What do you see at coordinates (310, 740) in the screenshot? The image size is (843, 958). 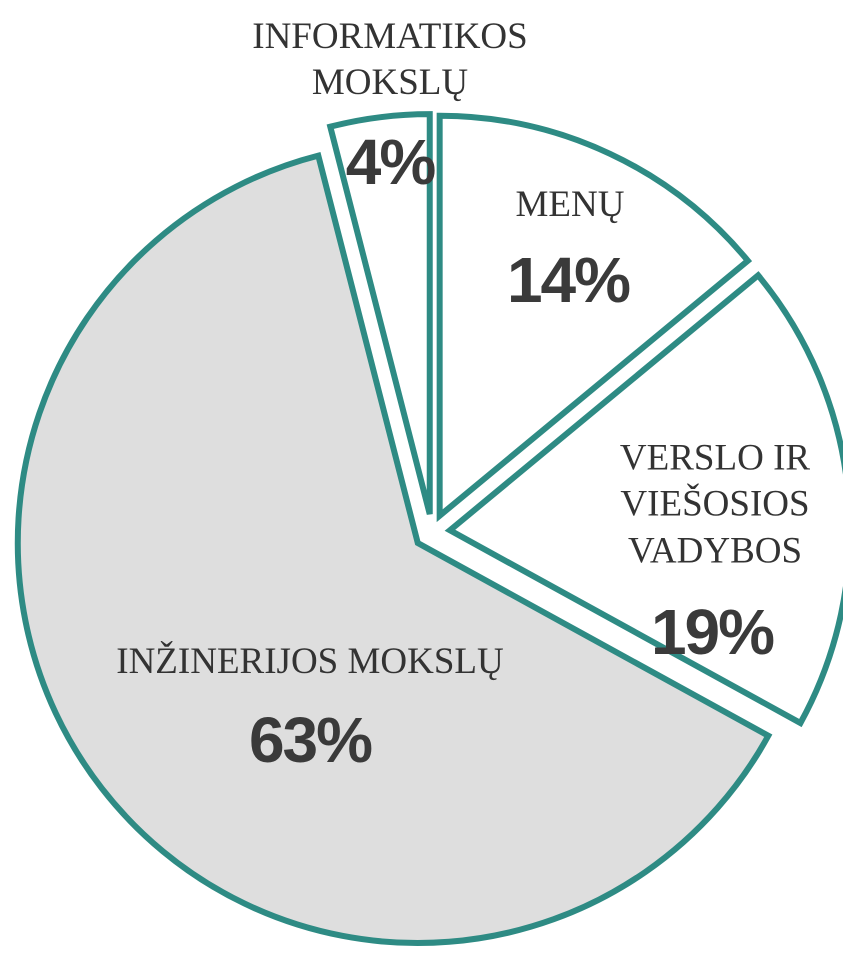 I see `value-label: 63%` at bounding box center [310, 740].